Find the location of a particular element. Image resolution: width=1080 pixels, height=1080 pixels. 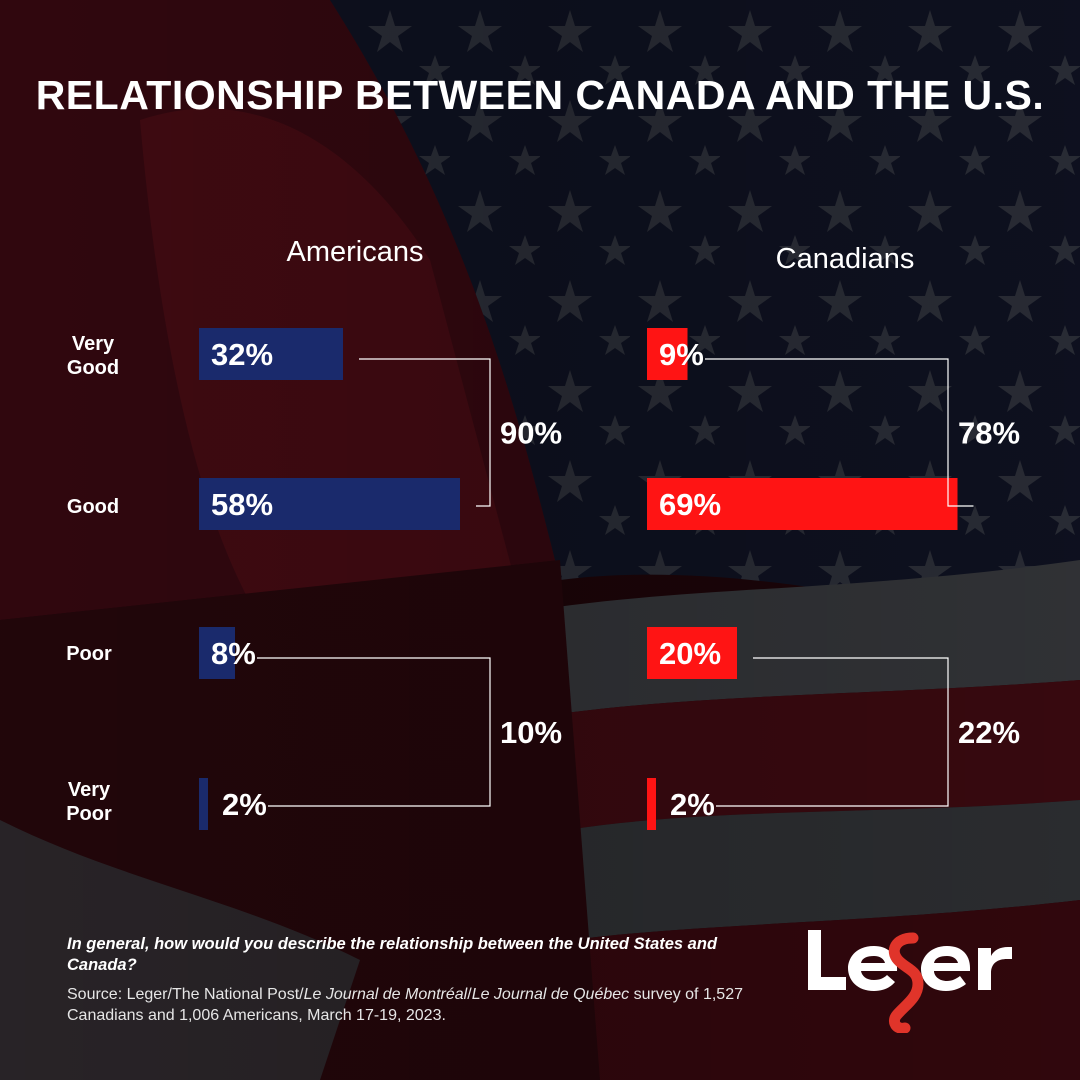

americans-bracket-negative is located at coordinates (374, 732).